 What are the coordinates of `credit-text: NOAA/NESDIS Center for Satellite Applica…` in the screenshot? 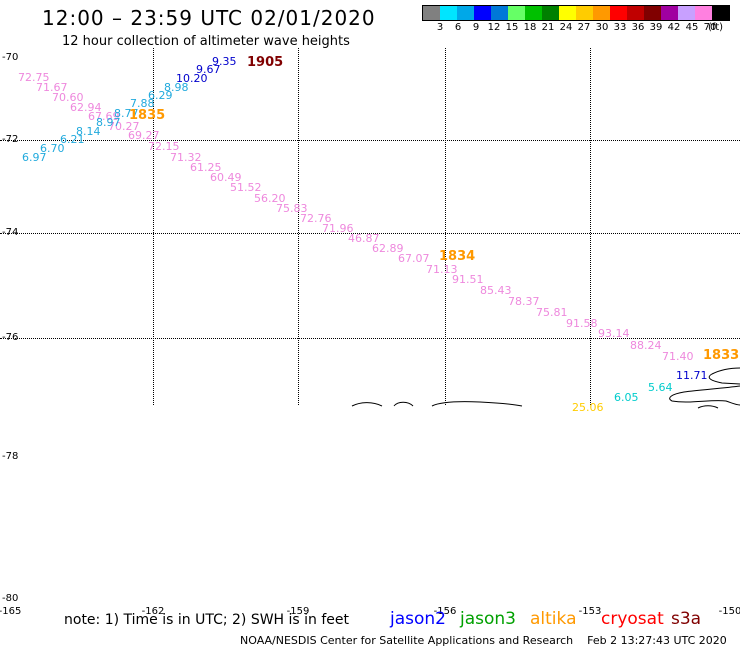 It's located at (407, 640).